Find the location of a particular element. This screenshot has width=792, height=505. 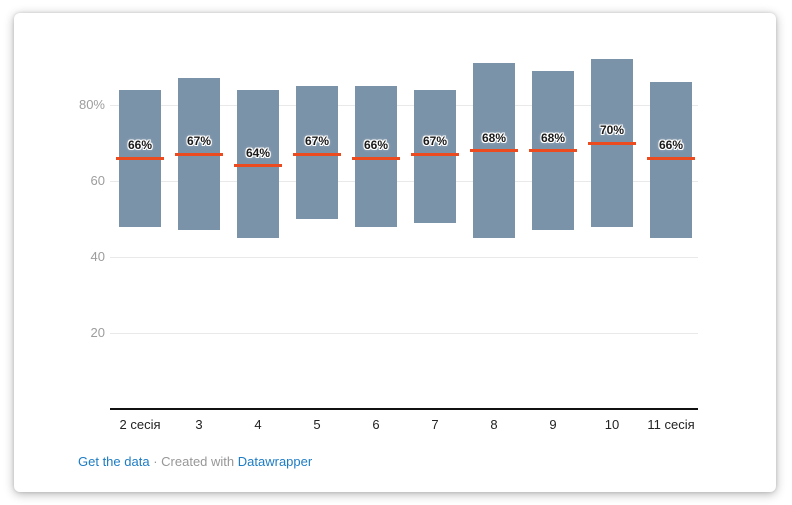

get-the-data-link: Get the data is located at coordinates (114, 461).